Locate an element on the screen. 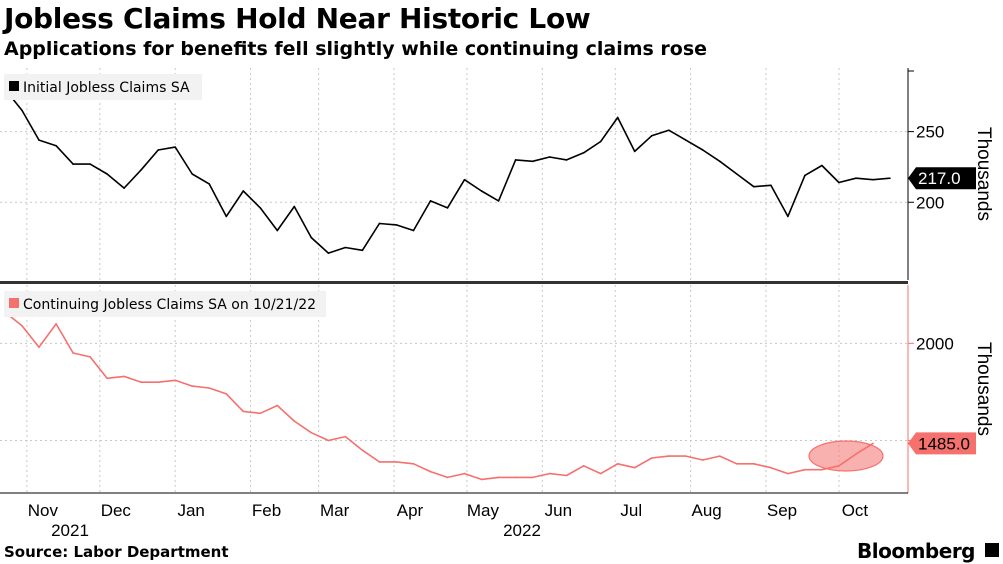 The width and height of the screenshot is (1003, 564). x-tick-label: Aug is located at coordinates (707, 510).